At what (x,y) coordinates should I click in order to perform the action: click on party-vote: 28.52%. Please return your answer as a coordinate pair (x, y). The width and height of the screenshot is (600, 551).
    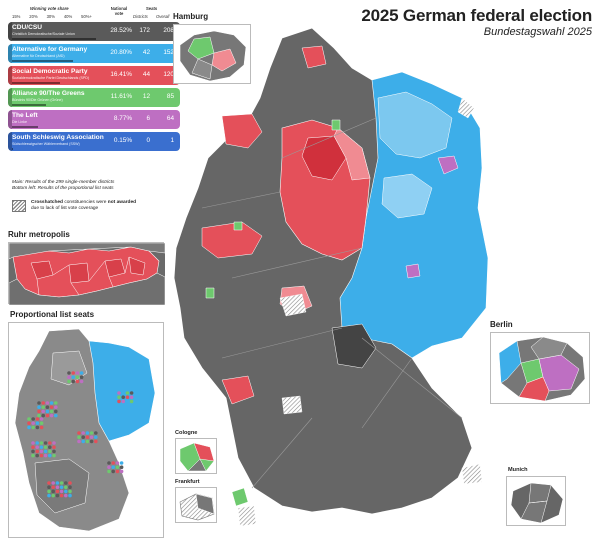
    Looking at the image, I should click on (121, 30).